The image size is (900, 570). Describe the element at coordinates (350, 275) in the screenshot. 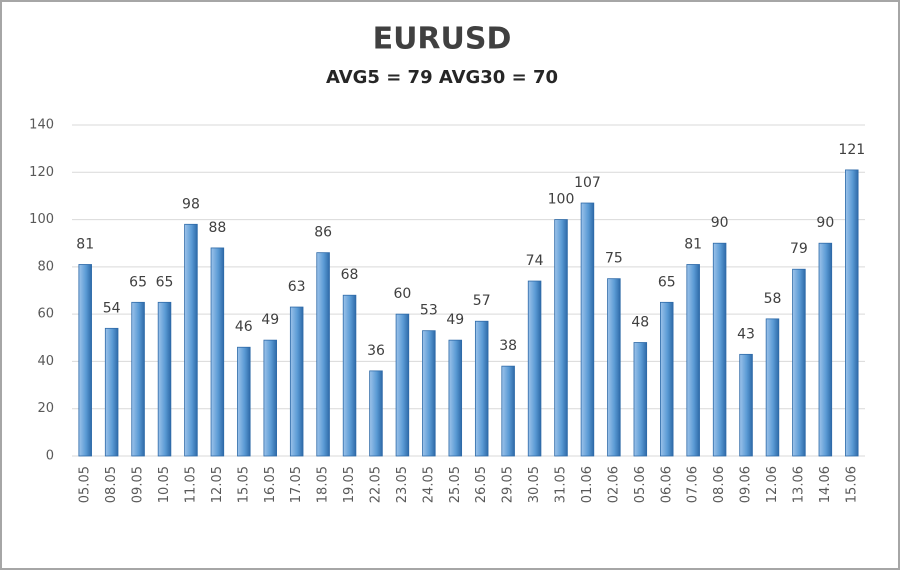

I see `data-label: 68` at that location.